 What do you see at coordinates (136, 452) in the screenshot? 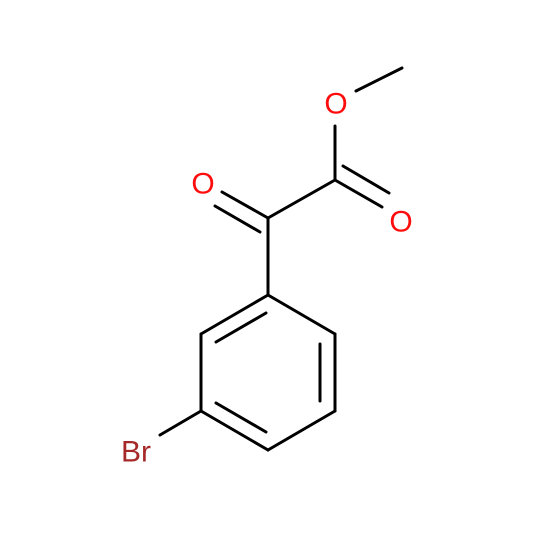
I see `atom-label: Br` at bounding box center [136, 452].